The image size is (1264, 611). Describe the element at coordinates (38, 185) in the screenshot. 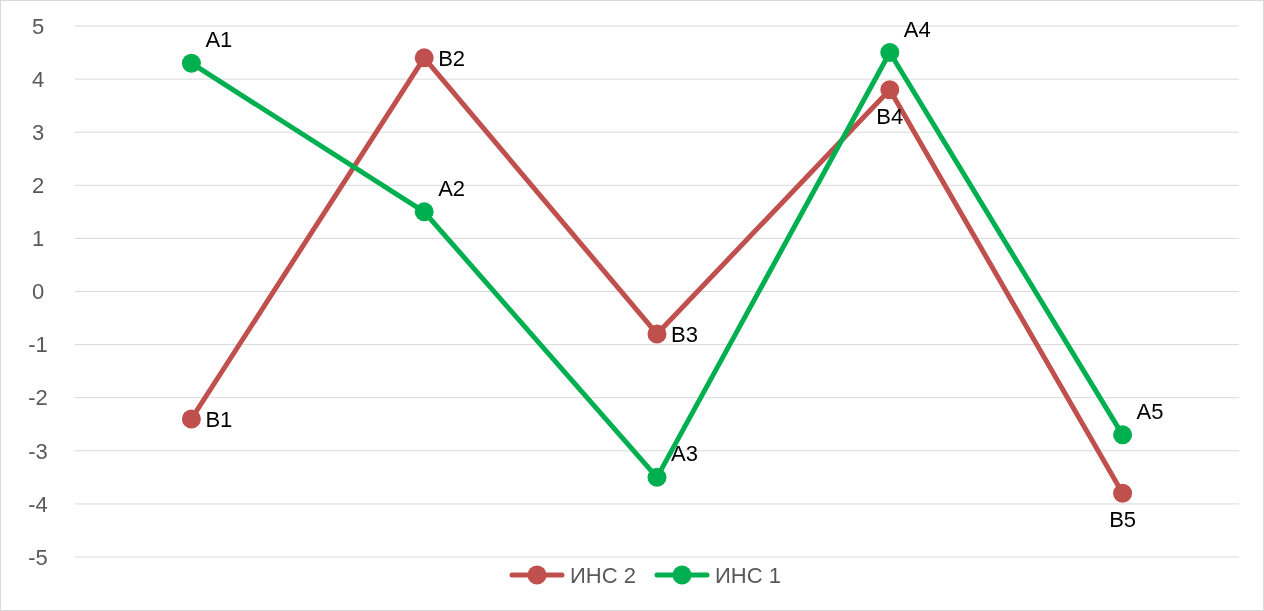

I see `y-tick-label: 2` at that location.